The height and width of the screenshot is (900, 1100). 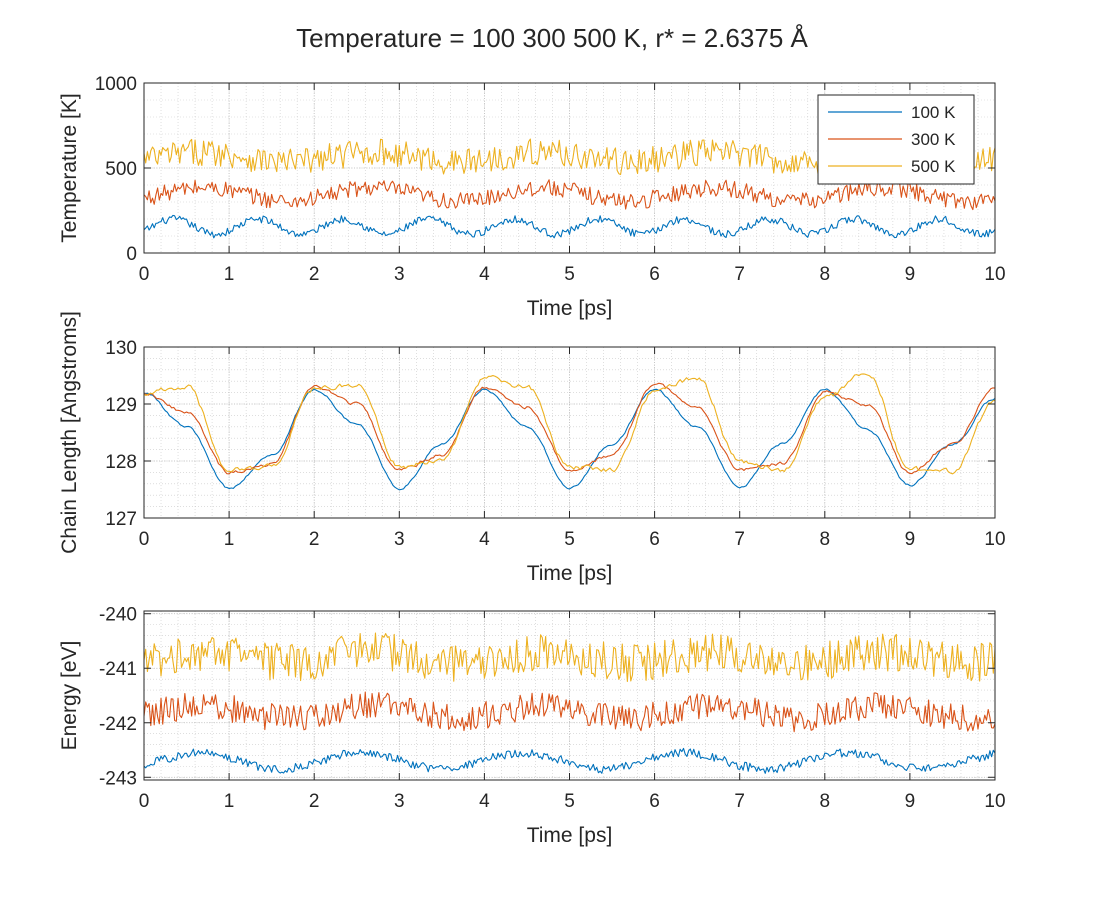 I want to click on y-tick-label: 127, so click(x=121, y=519).